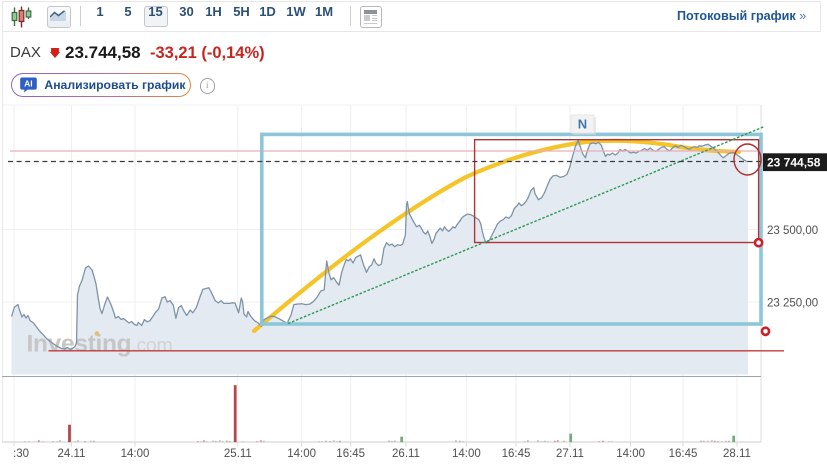 The image size is (827, 465). I want to click on svg-text: :30, so click(21, 454).